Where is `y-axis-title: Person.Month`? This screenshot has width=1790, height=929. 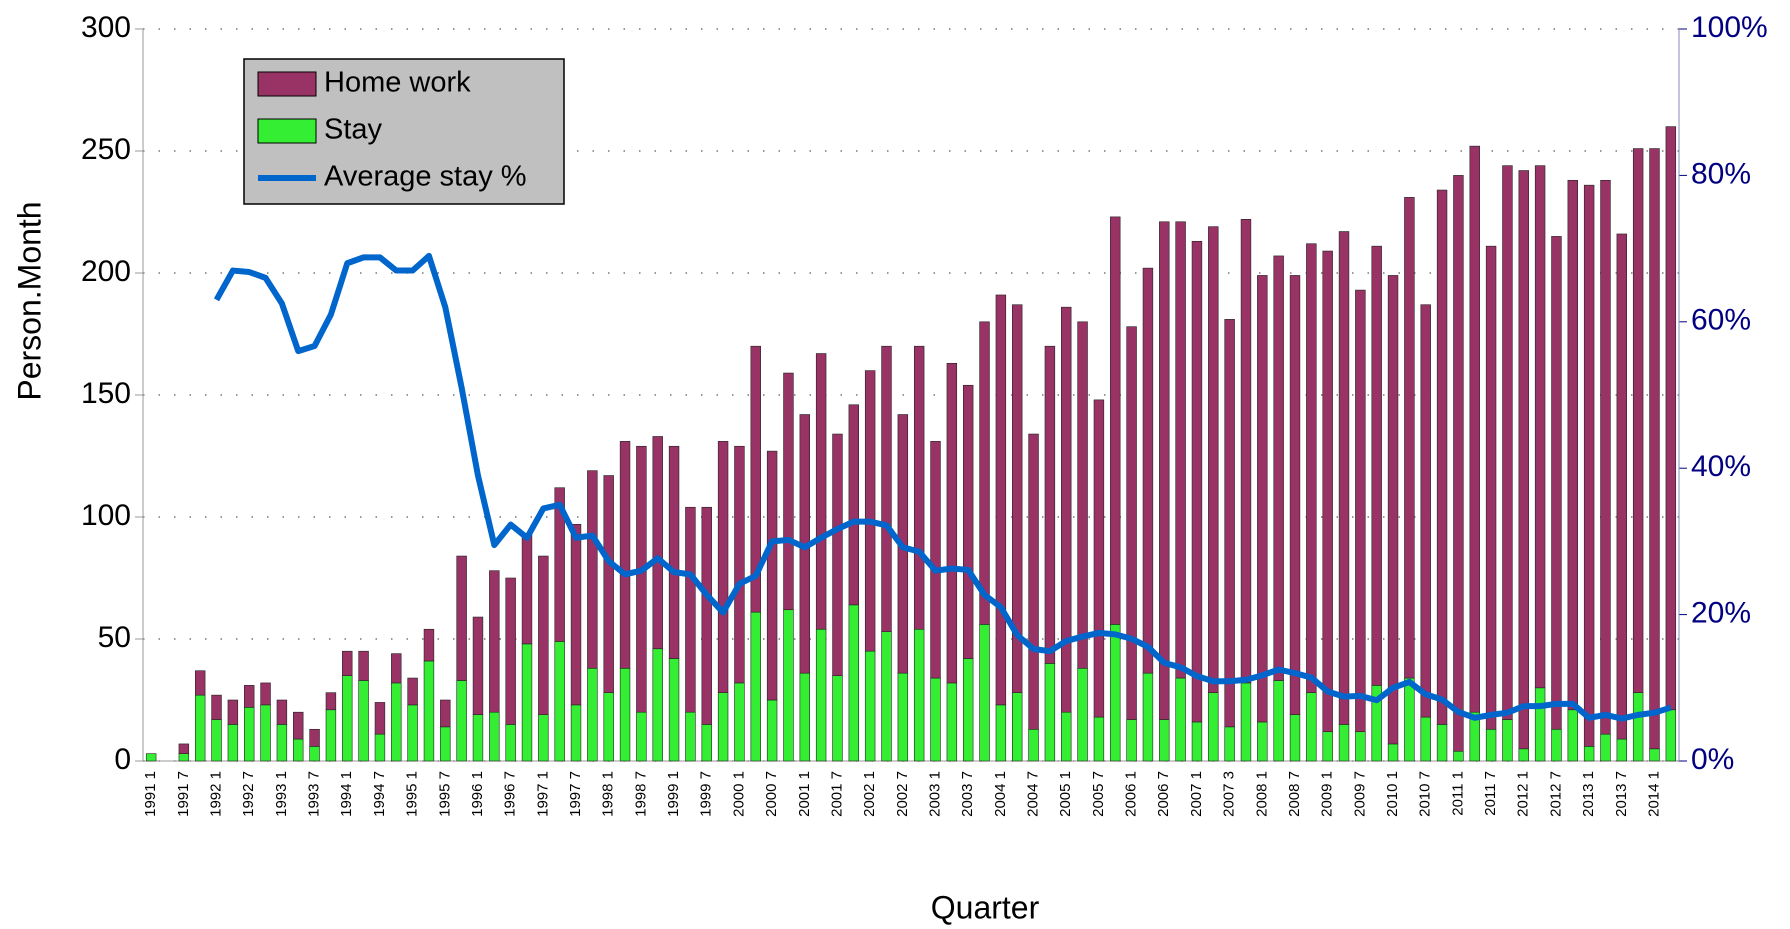 y-axis-title: Person.Month is located at coordinates (29, 300).